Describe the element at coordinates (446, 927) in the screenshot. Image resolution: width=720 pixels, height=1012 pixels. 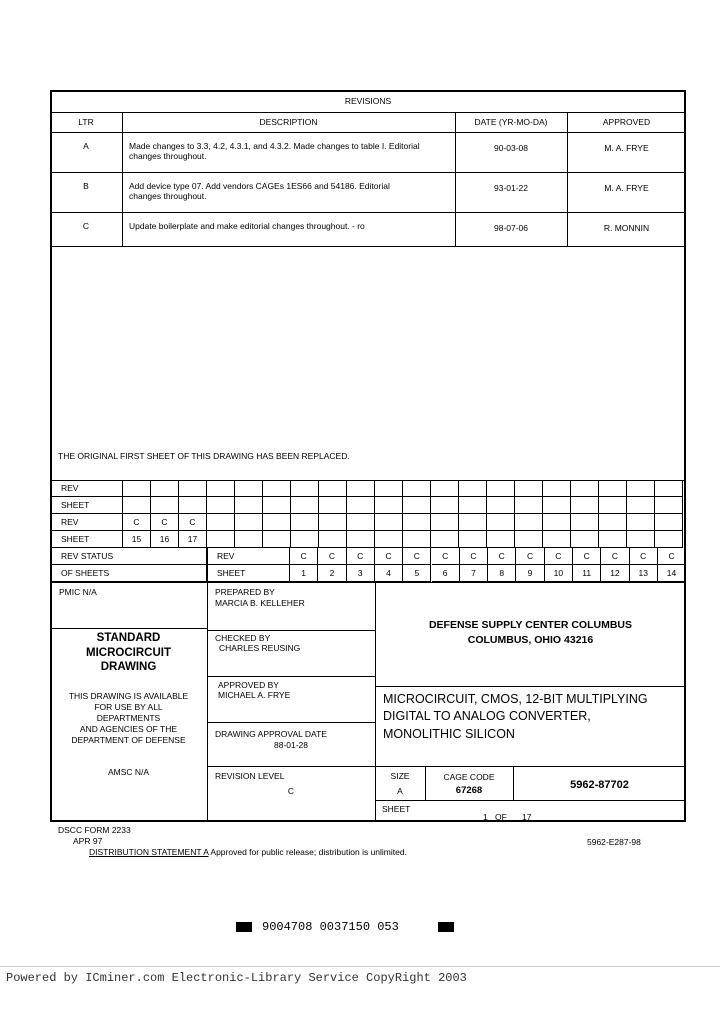
I see `barcode-block-icon` at that location.